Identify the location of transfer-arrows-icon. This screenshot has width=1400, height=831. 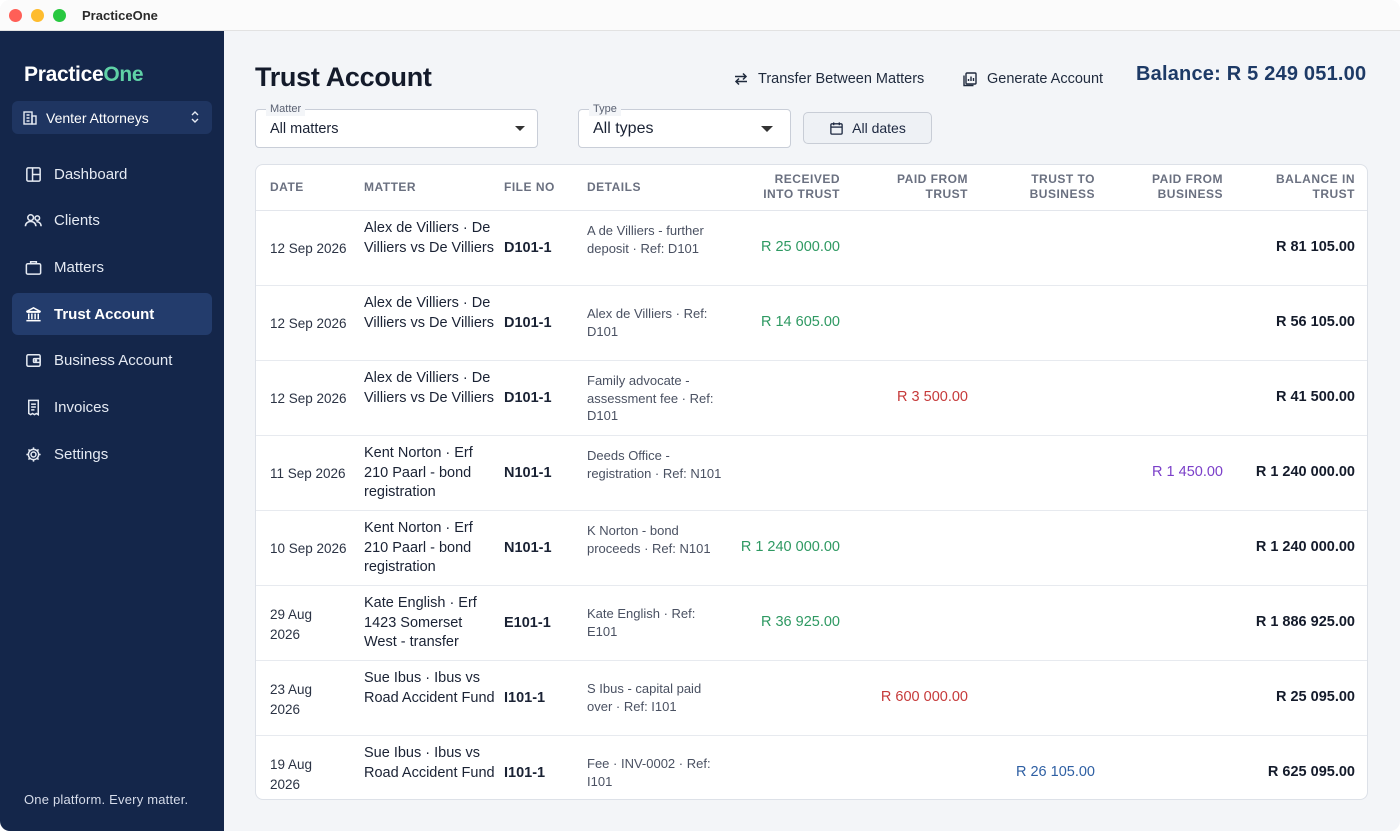
(741, 79).